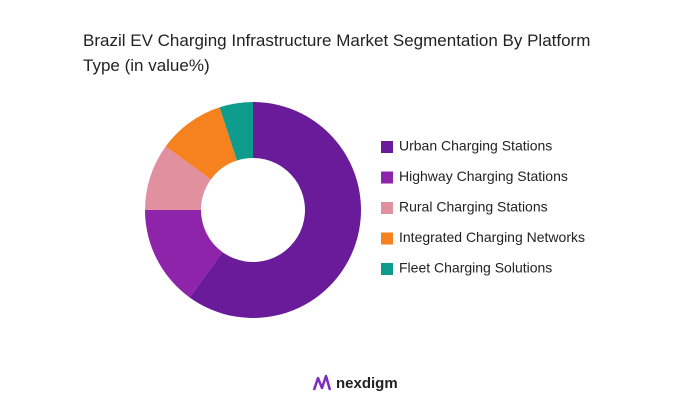 This screenshot has height=414, width=695. What do you see at coordinates (475, 146) in the screenshot?
I see `legend-label: Urban Charging Stations` at bounding box center [475, 146].